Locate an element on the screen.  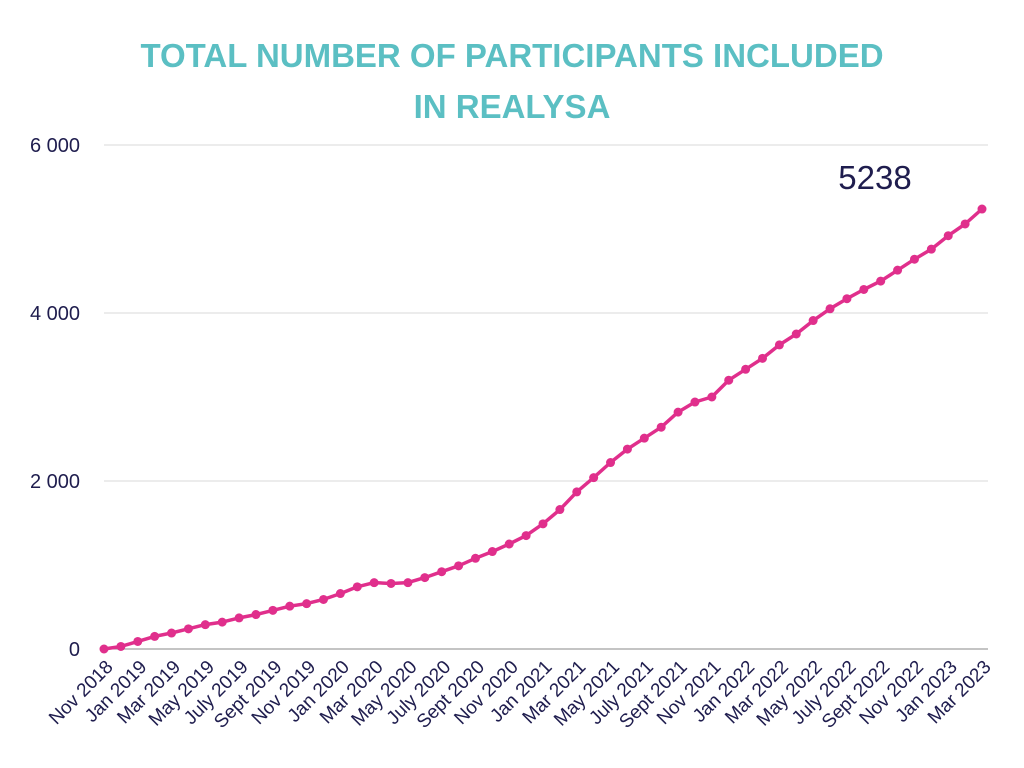
y-axis-tick-labels: 0 2 000 4 000 6 000 is located at coordinates (55, 398).